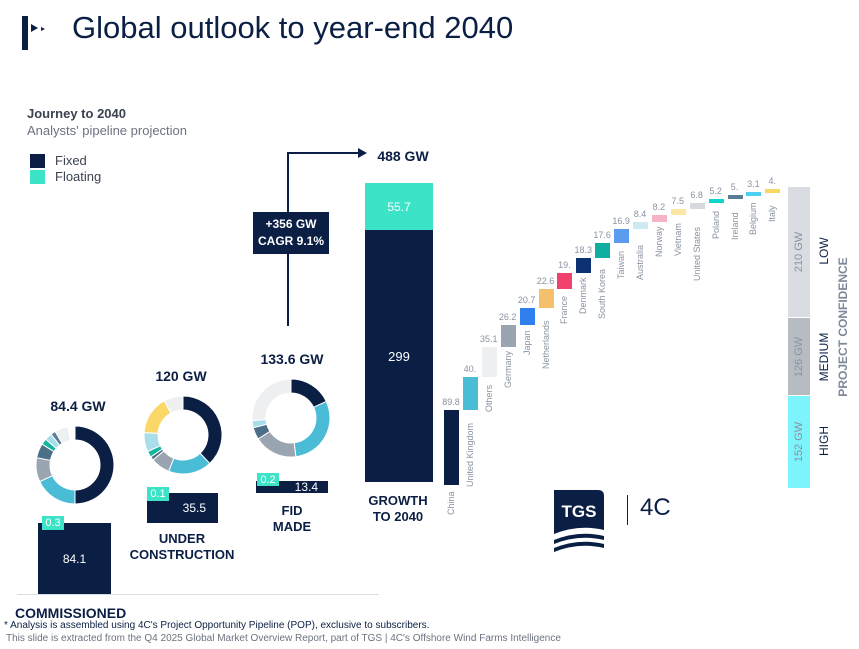 Image resolution: width=859 pixels, height=649 pixels. Describe the element at coordinates (753, 184) in the screenshot. I see `waterfall-value-label: 3.1` at that location.